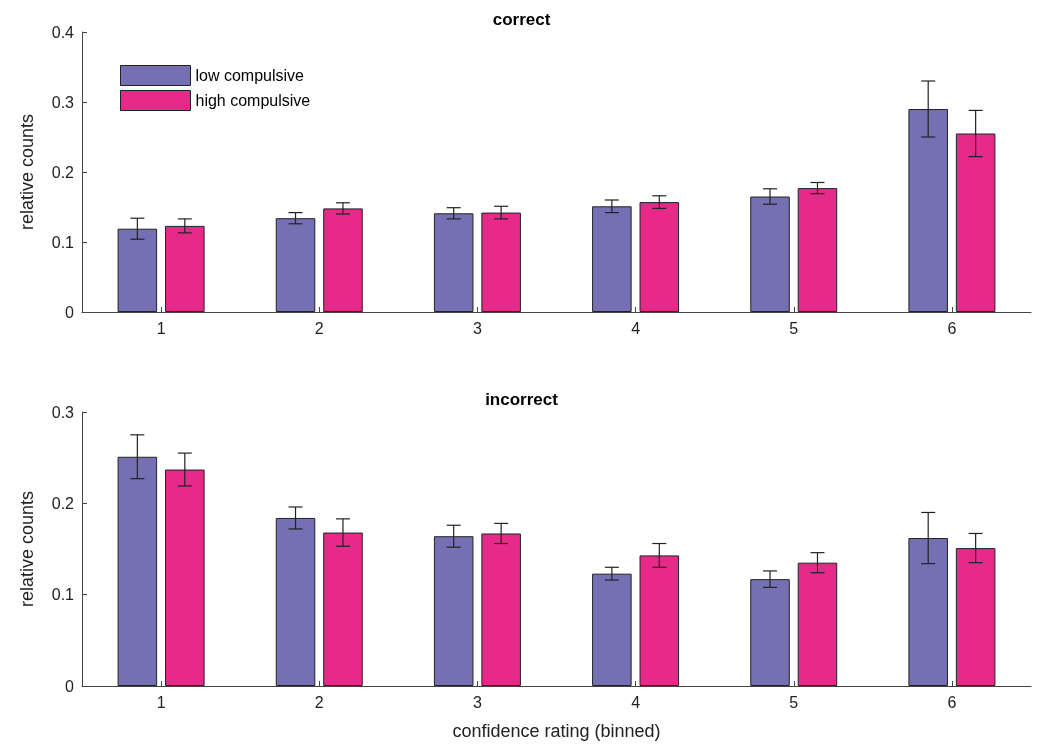 The image size is (1043, 755). Describe the element at coordinates (63, 32) in the screenshot. I see `y-tick-label: 0.4` at that location.